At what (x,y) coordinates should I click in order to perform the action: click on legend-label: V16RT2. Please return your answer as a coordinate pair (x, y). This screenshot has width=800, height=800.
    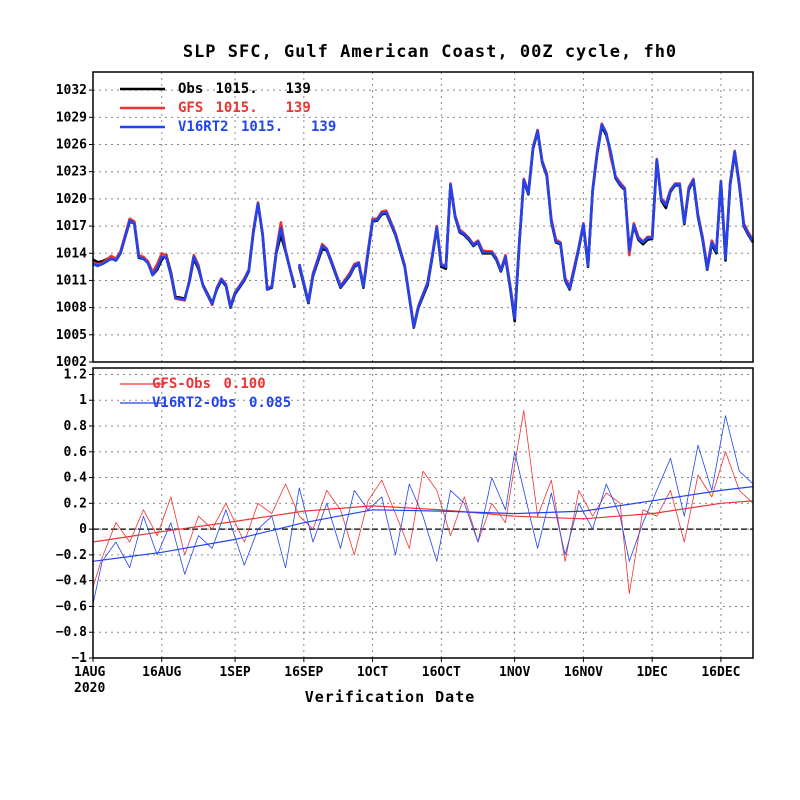
    Looking at the image, I should click on (203, 127).